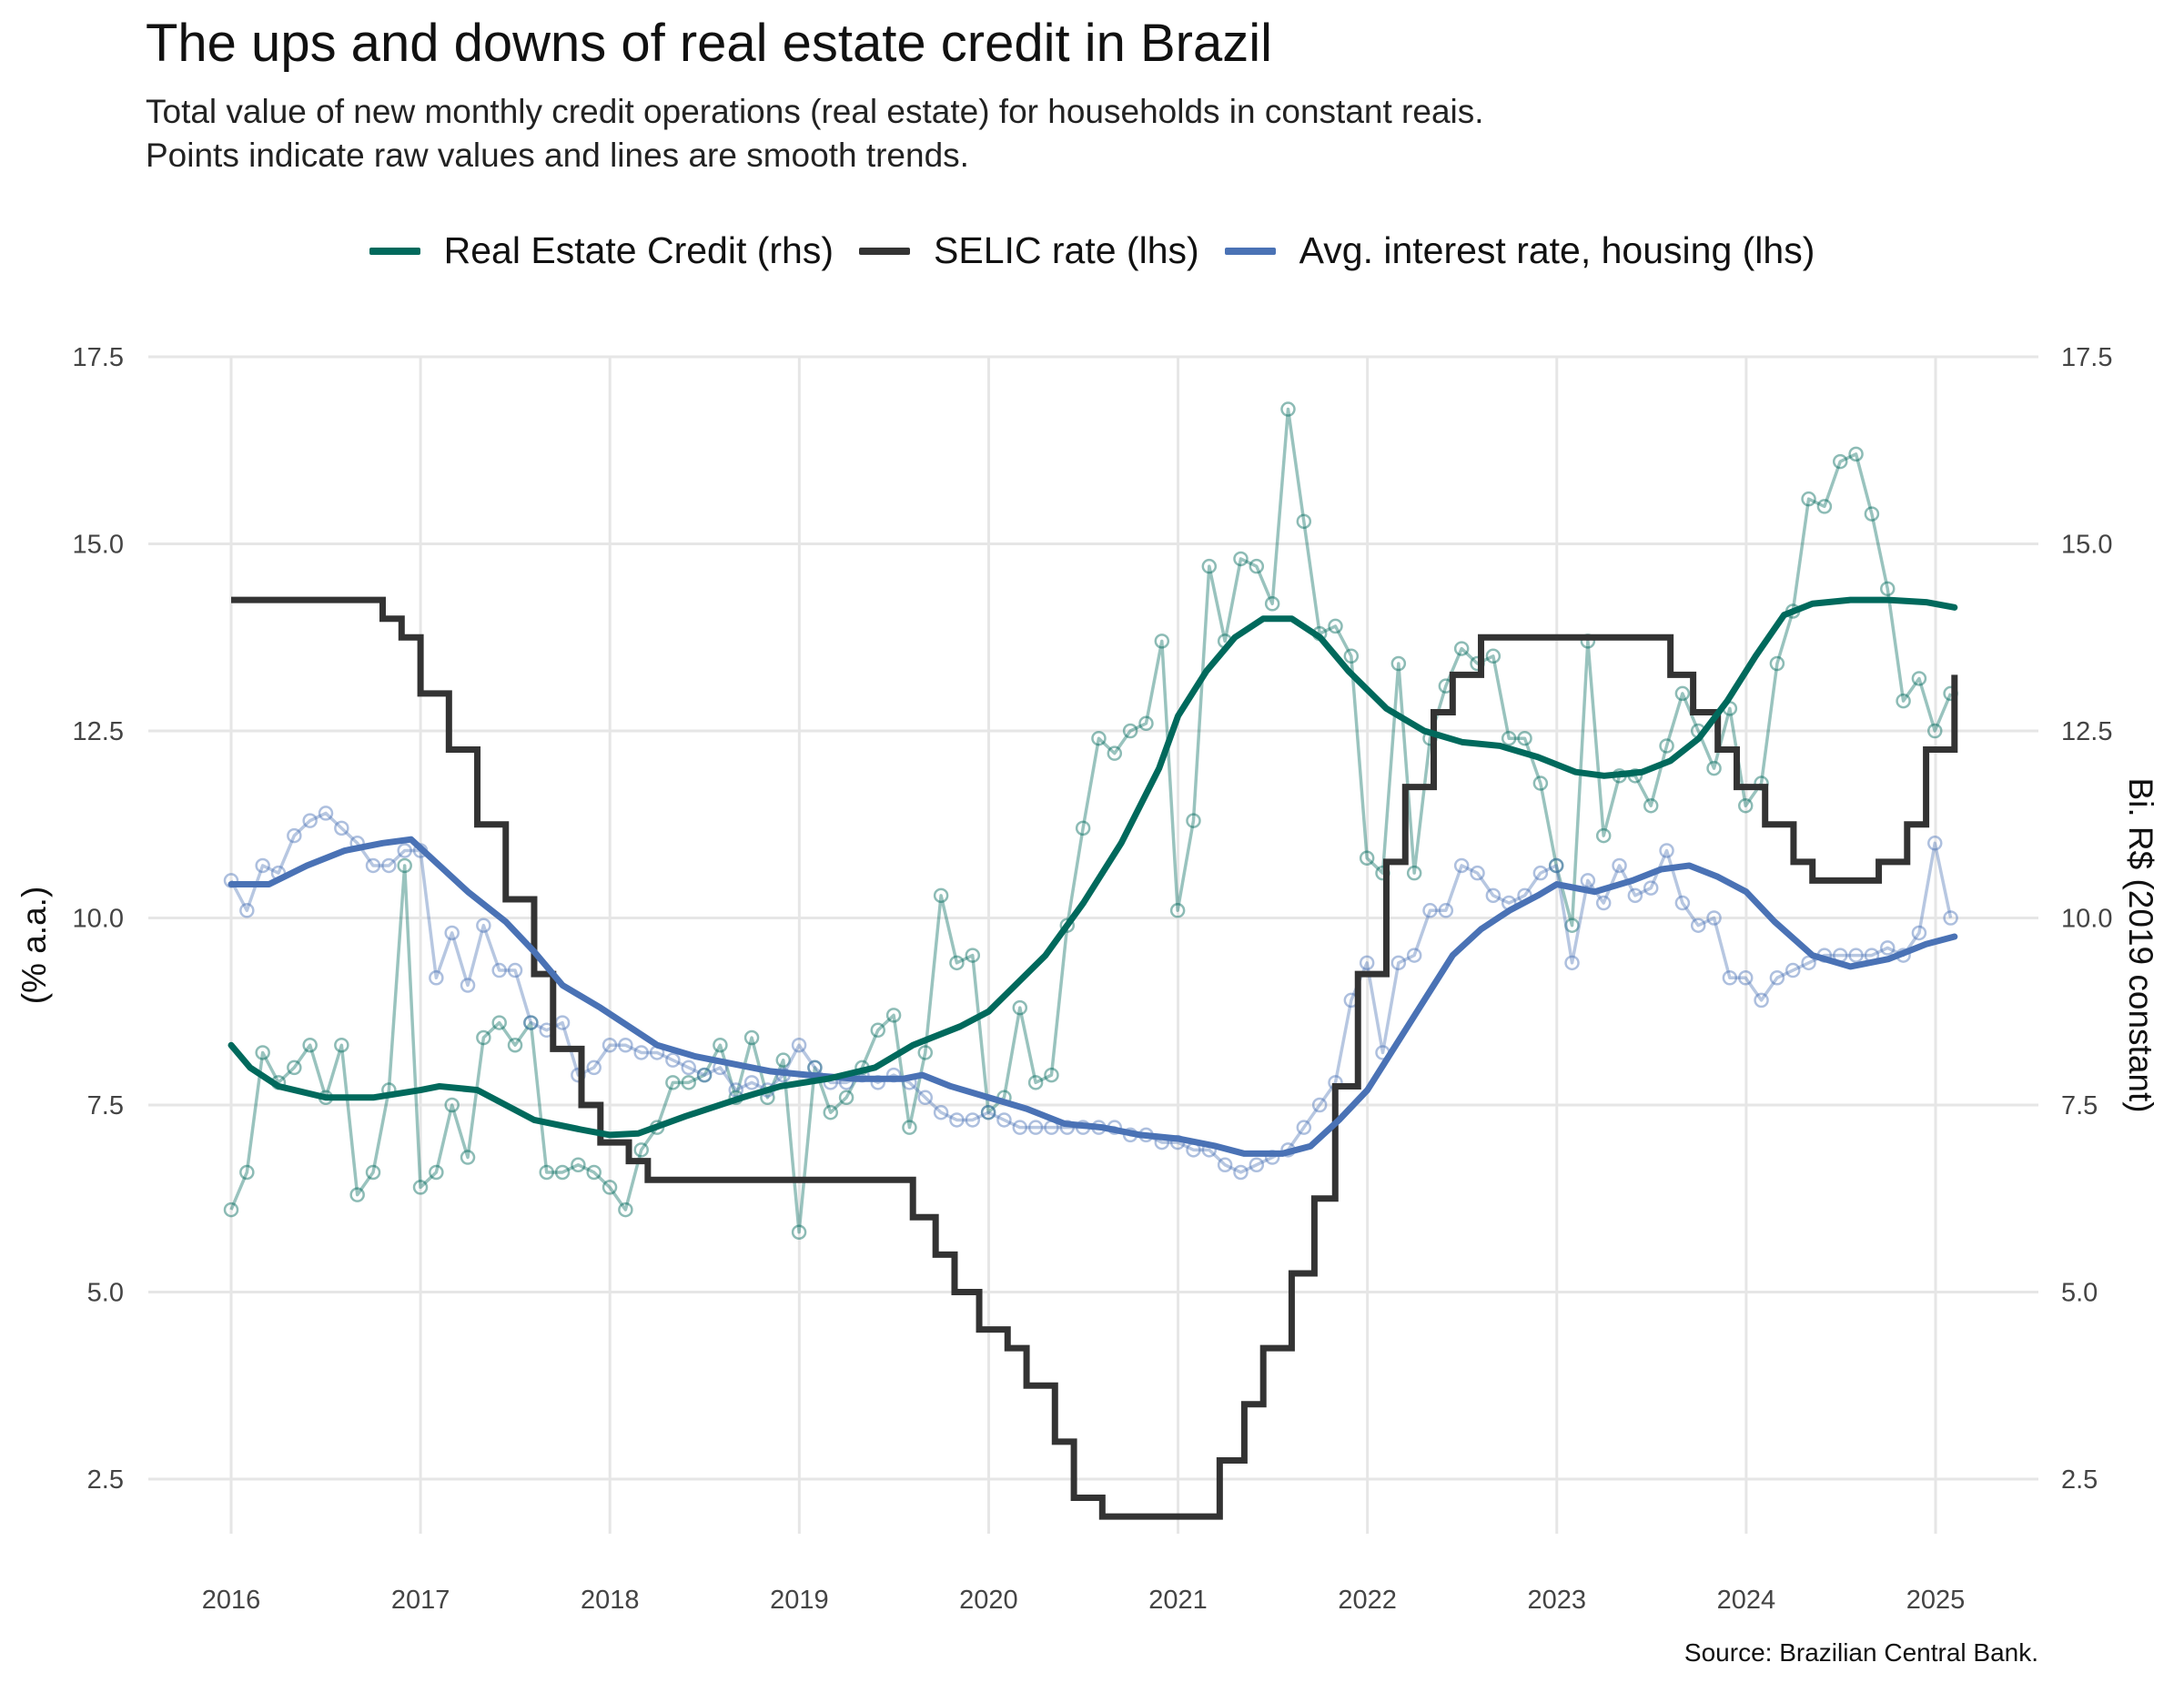 This screenshot has width=2184, height=1693. Describe the element at coordinates (989, 1600) in the screenshot. I see `x-tick-label: 2020` at that location.